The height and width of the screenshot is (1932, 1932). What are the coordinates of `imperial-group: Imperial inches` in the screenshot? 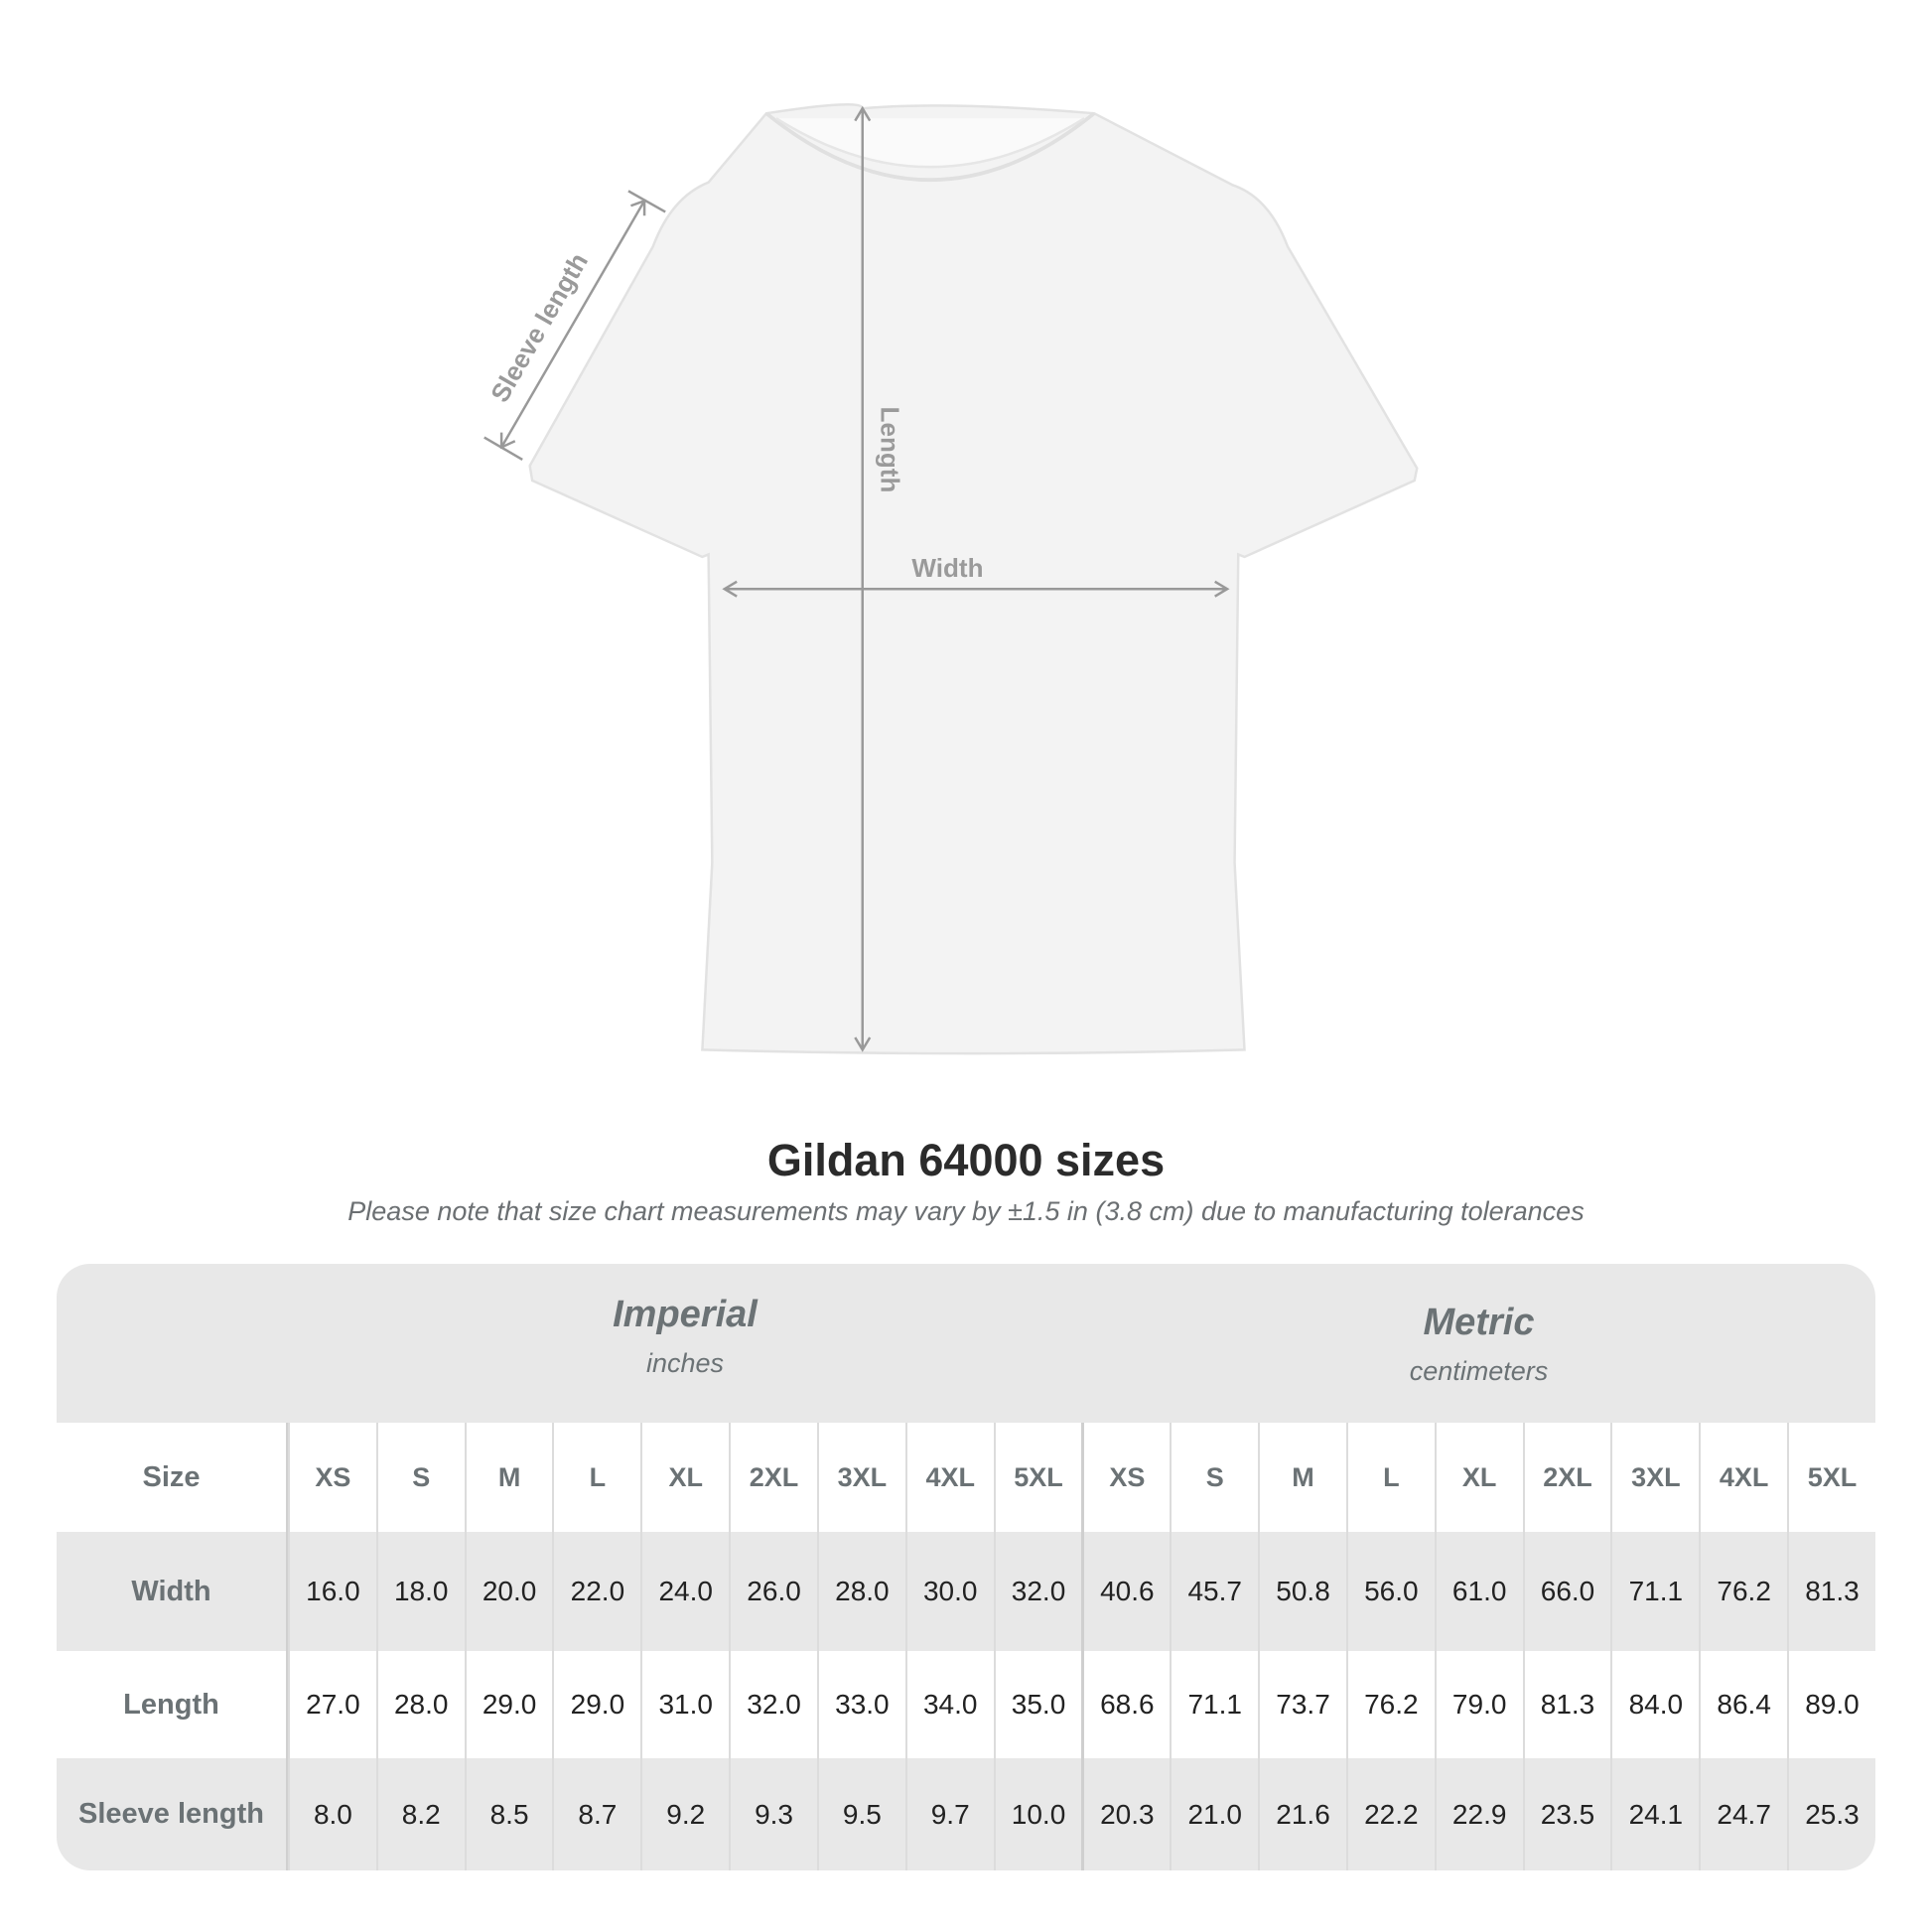 It's located at (685, 1337).